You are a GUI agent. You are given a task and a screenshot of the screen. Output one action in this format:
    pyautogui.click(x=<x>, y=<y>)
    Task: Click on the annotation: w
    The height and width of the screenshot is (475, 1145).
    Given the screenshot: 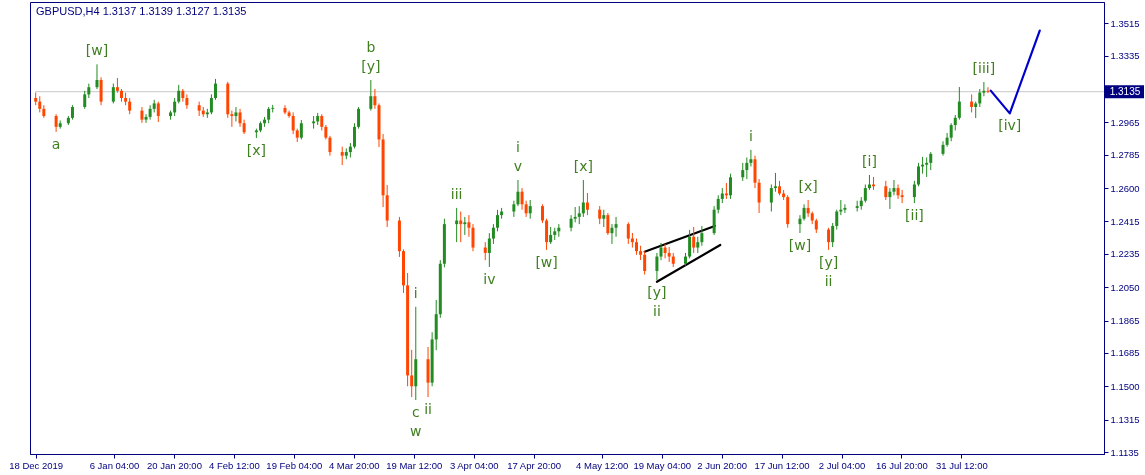 What is the action you would take?
    pyautogui.click(x=416, y=430)
    